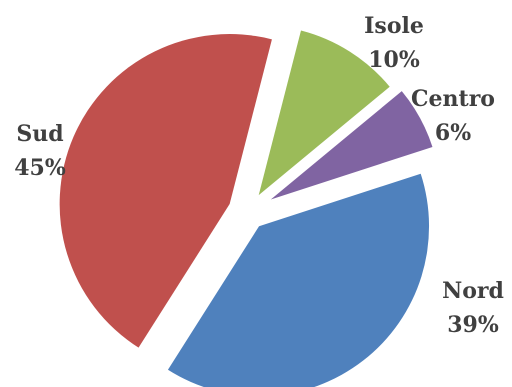  I want to click on label-sud-value: 45%, so click(40, 168).